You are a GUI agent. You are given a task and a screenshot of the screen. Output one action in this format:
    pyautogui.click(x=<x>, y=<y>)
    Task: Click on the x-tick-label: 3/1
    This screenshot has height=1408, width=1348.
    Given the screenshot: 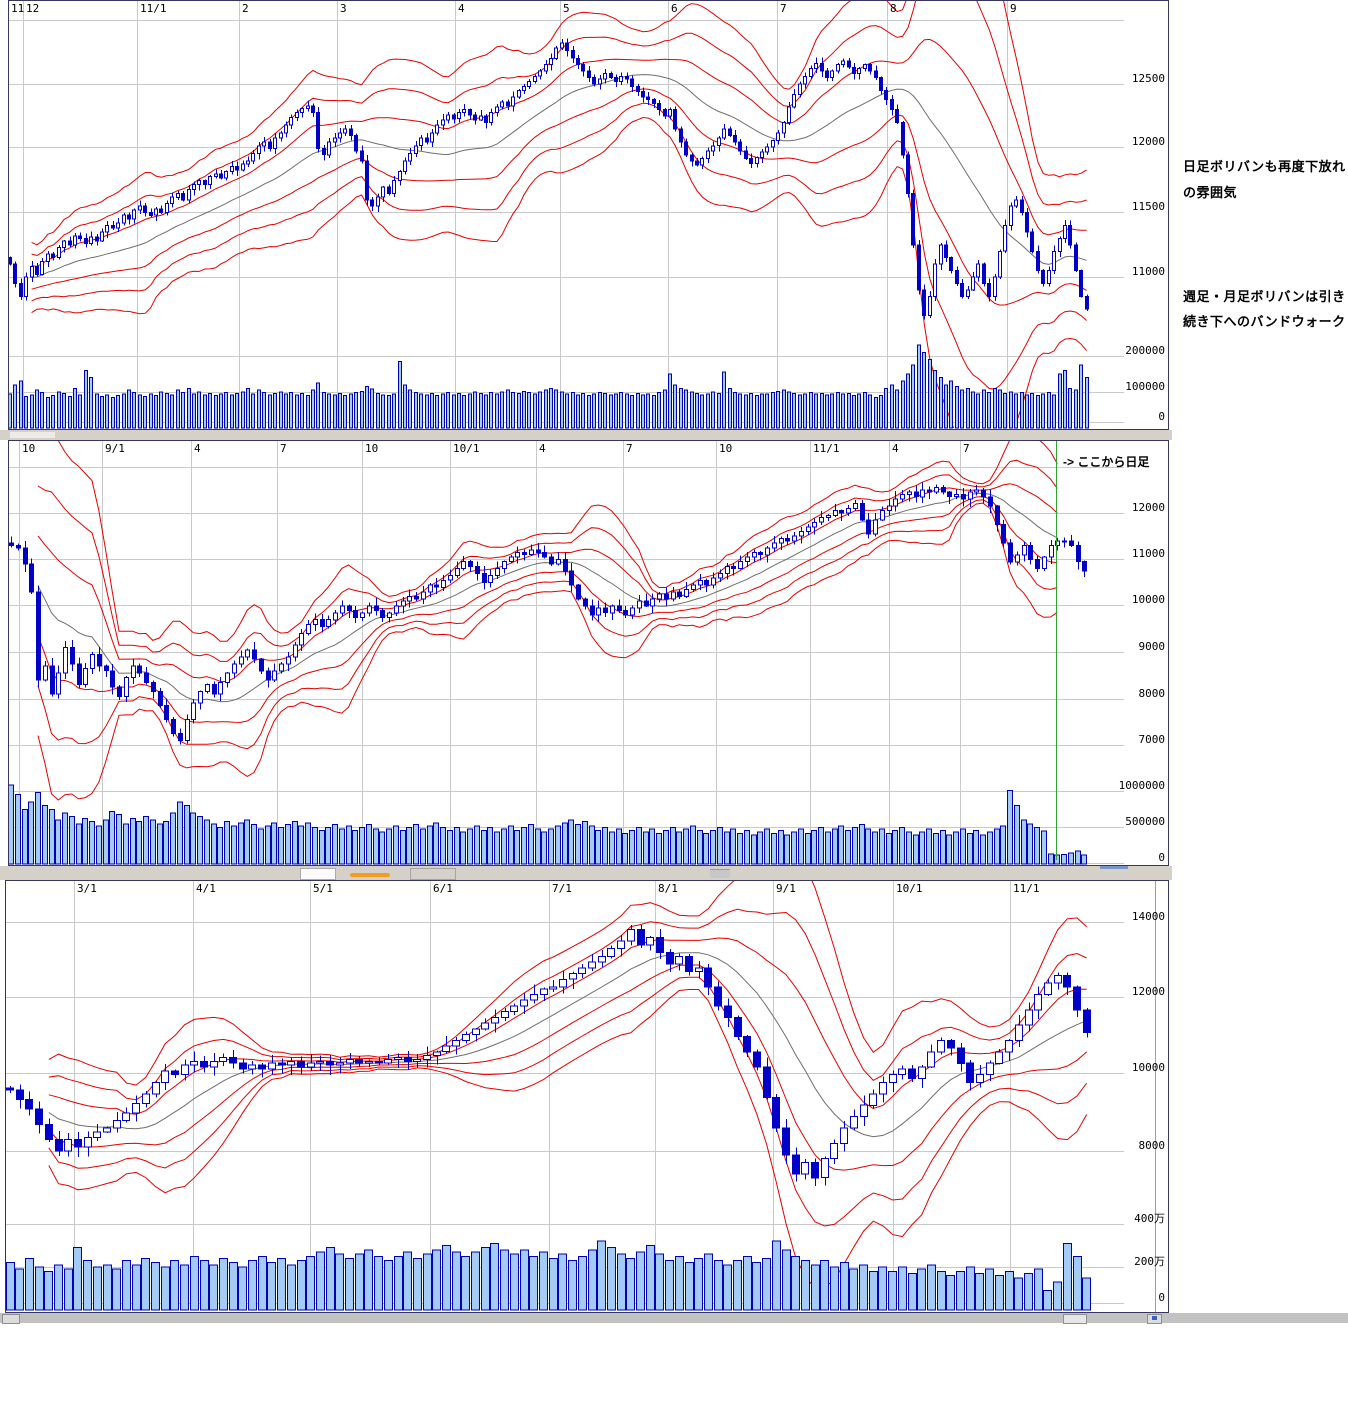 What is the action you would take?
    pyautogui.click(x=87, y=888)
    